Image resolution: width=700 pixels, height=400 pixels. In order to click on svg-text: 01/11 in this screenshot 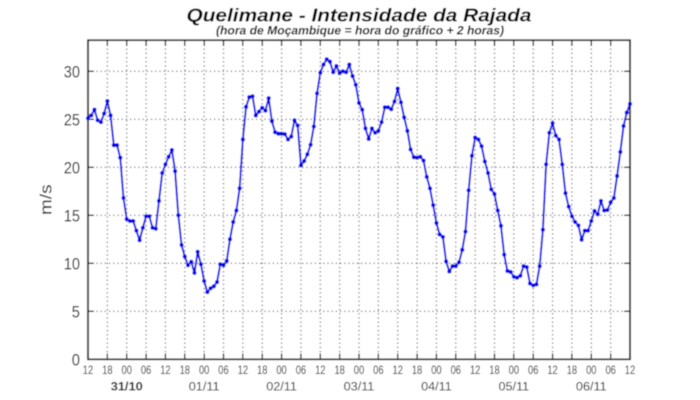, I will do `click(204, 388)`.